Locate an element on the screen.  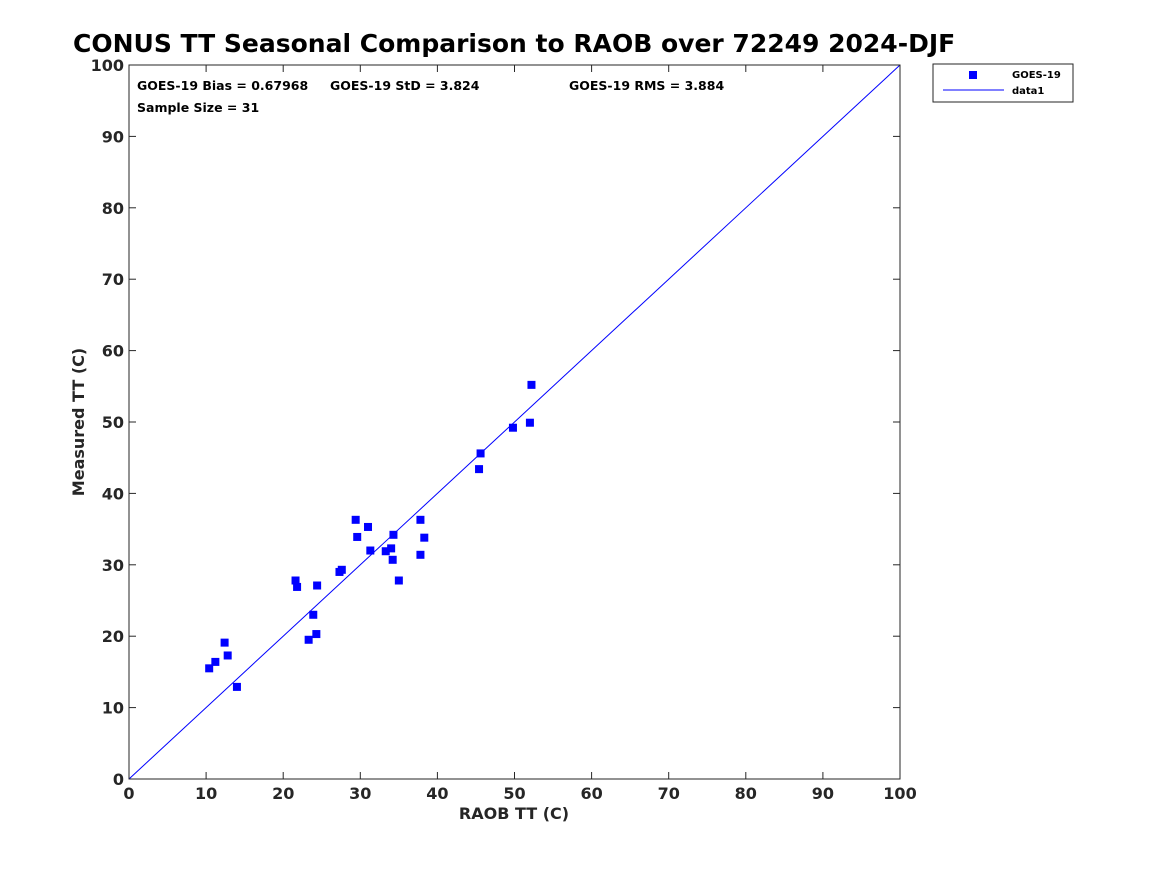
y-tick-label: 40 is located at coordinates (113, 493).